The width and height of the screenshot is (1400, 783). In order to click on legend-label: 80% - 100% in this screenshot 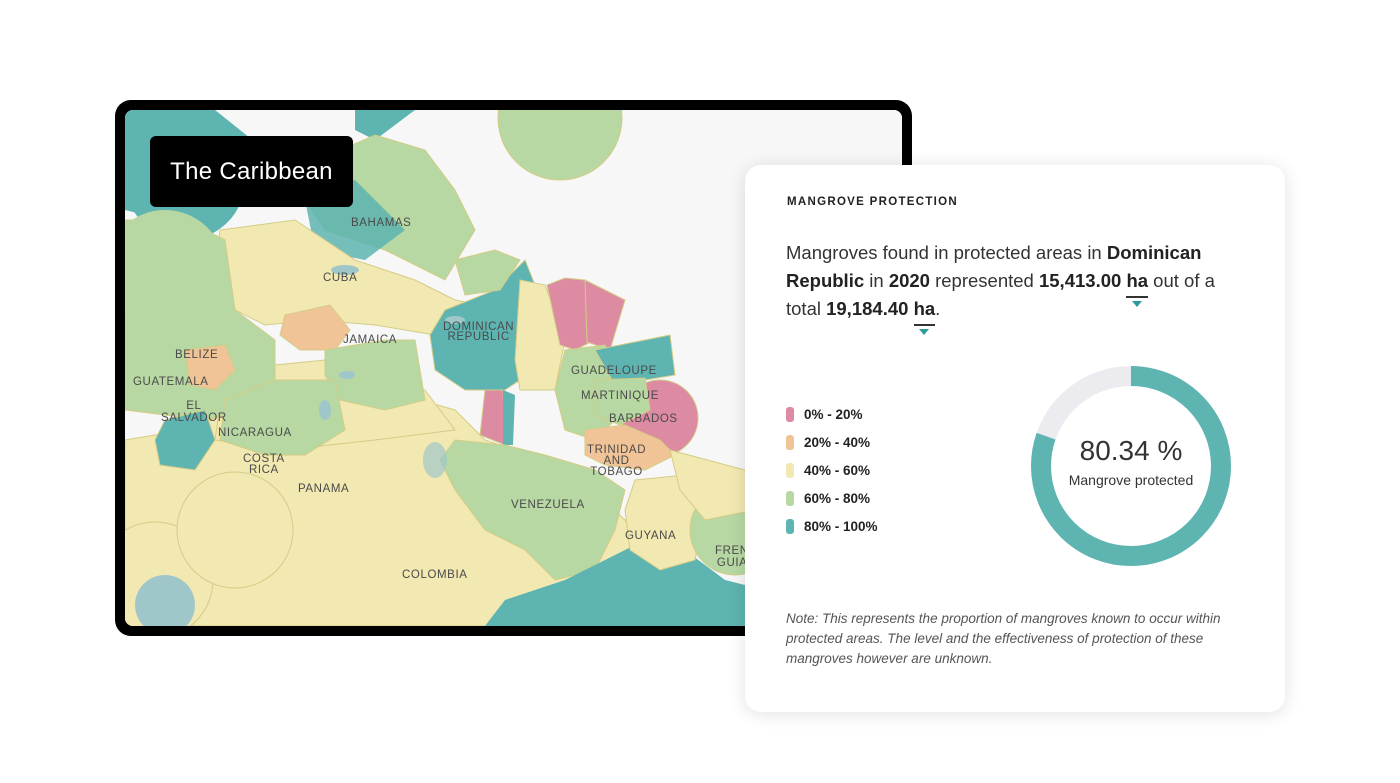, I will do `click(841, 527)`.